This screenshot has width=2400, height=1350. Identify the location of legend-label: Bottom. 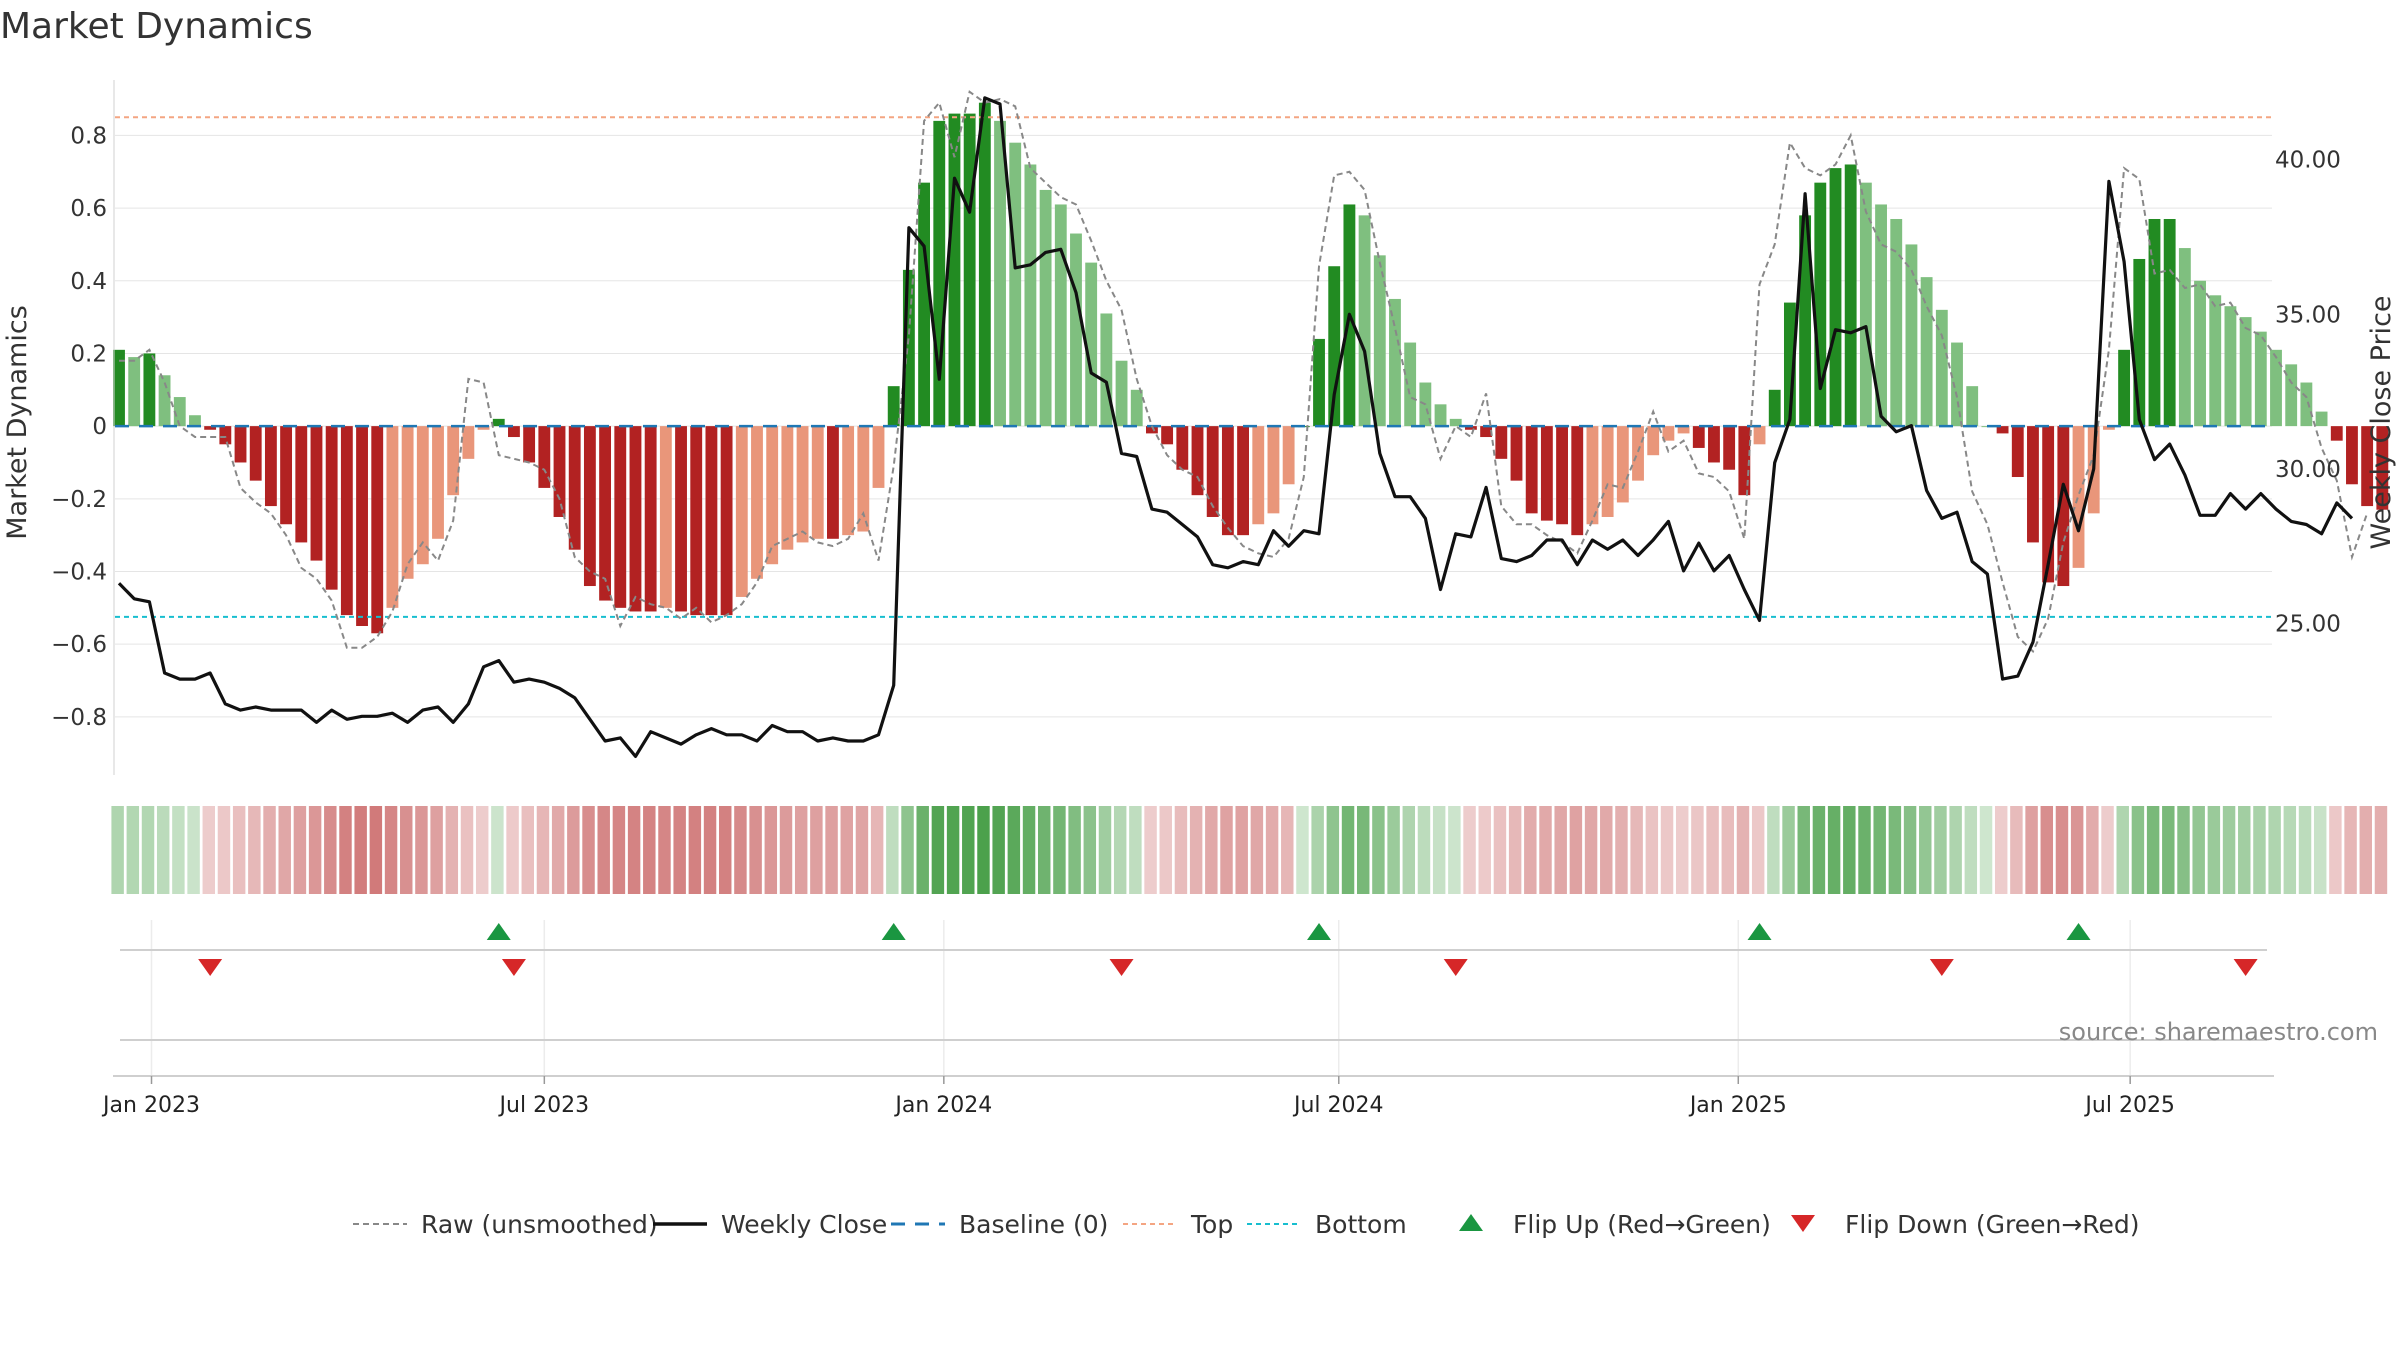
(1361, 1224).